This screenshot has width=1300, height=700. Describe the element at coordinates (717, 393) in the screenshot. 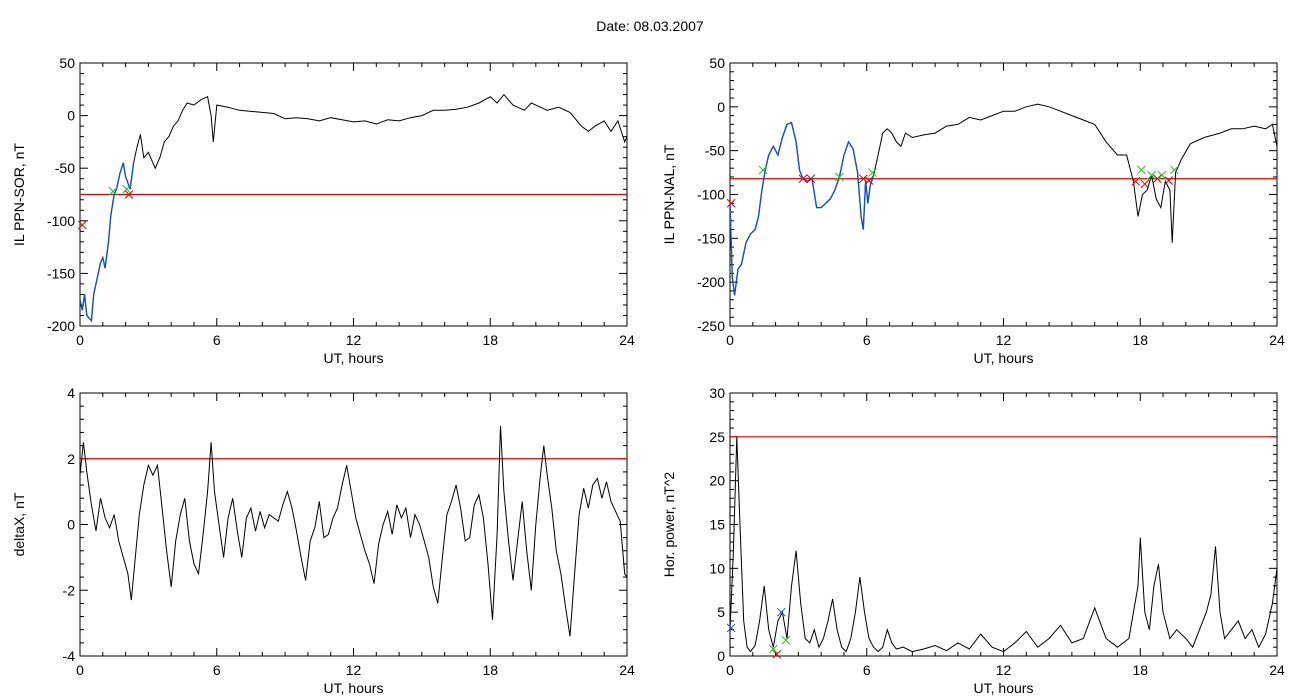

I see `y-tick-label: 30` at that location.